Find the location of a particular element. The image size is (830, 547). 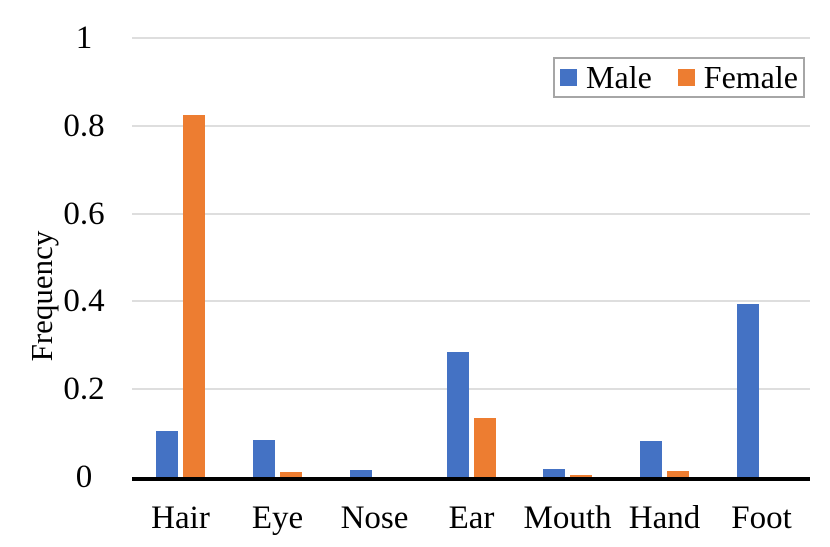

legend-label-male: Male is located at coordinates (619, 77).